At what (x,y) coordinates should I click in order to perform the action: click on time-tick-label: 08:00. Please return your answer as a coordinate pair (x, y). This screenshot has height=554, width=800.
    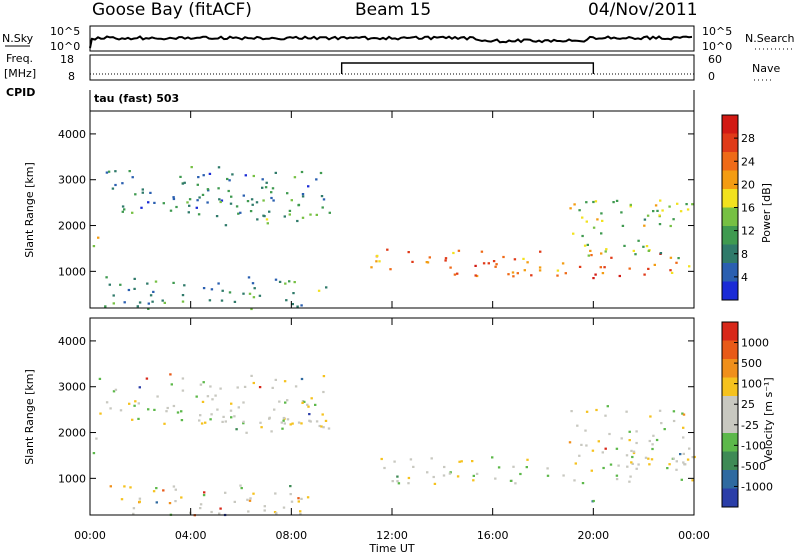
    Looking at the image, I should click on (291, 535).